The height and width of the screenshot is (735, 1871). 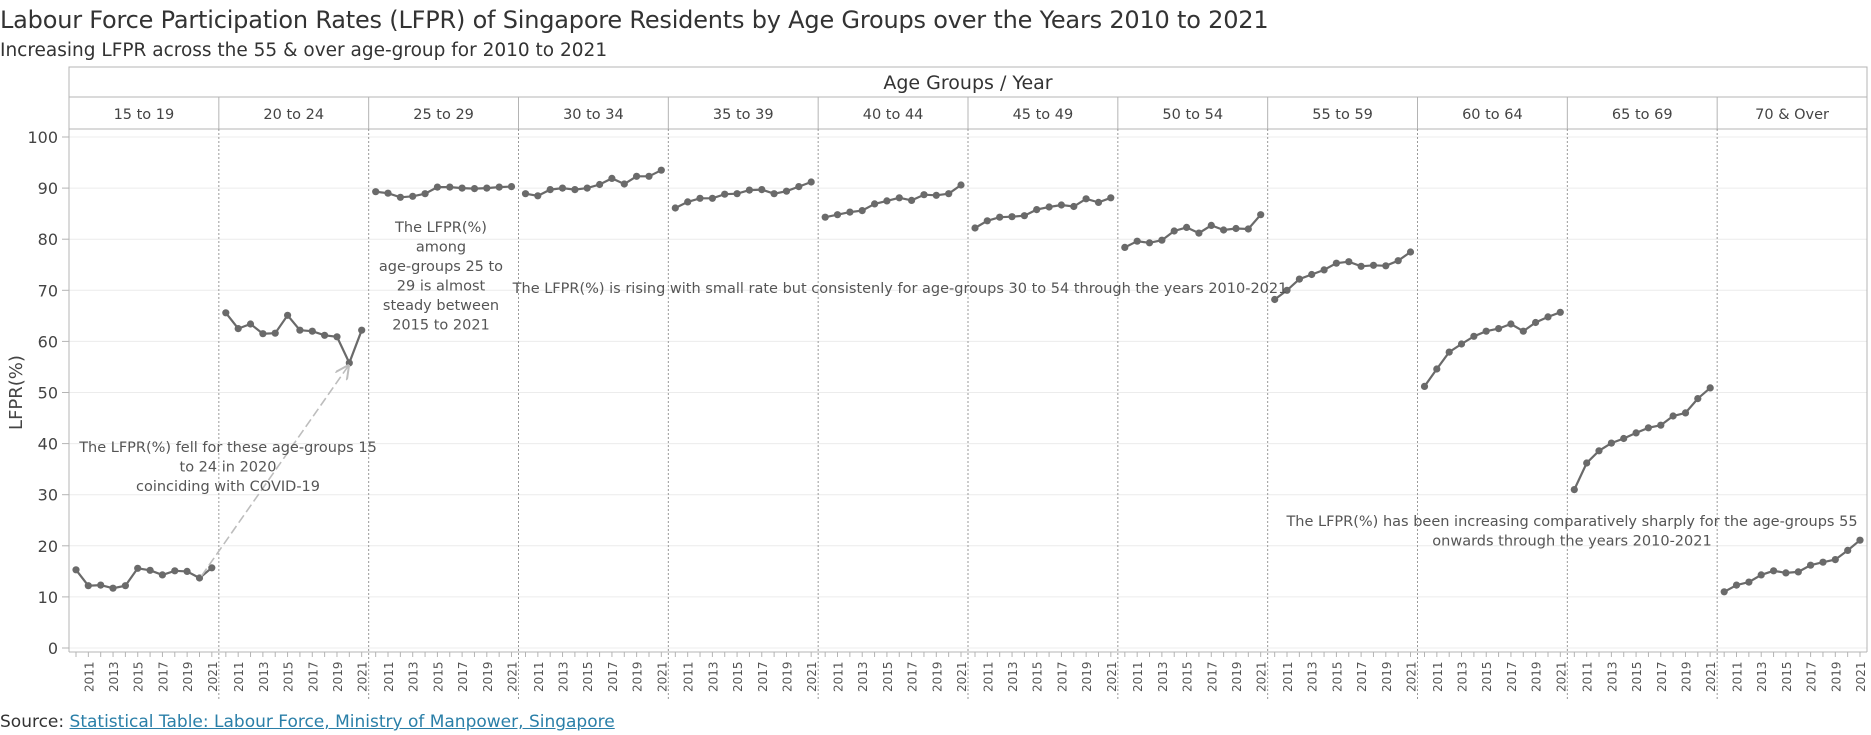 What do you see at coordinates (1342, 115) in the screenshot?
I see `panel-header-label: 55 to 59` at bounding box center [1342, 115].